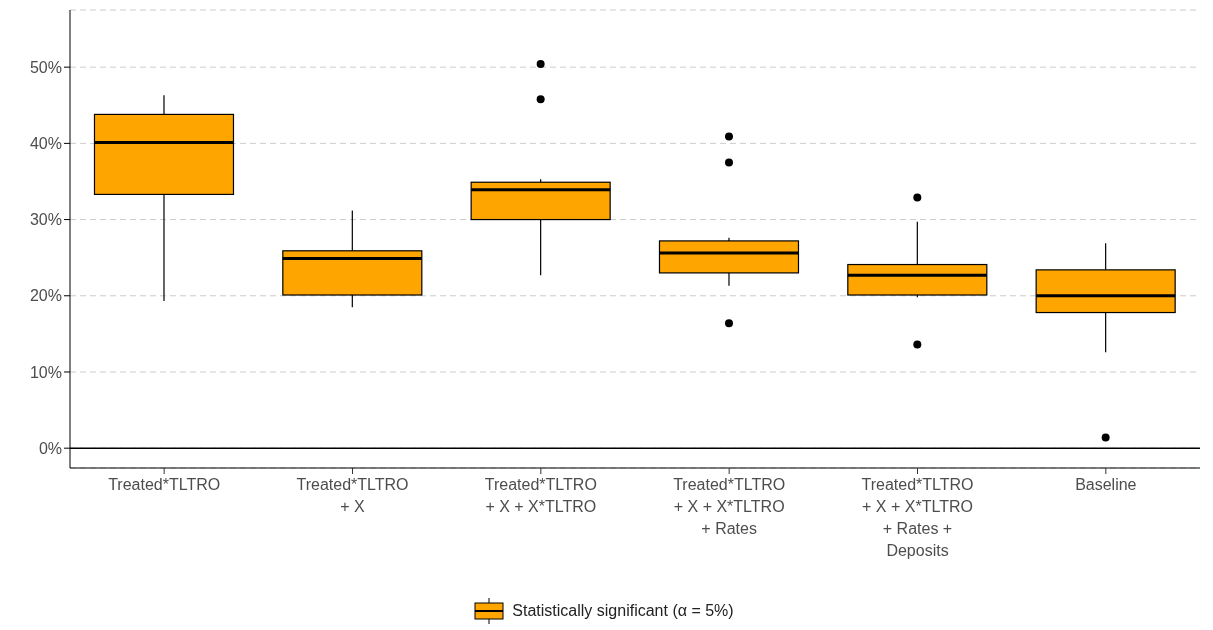  What do you see at coordinates (45, 67) in the screenshot?
I see `y-tick-label: 50%` at bounding box center [45, 67].